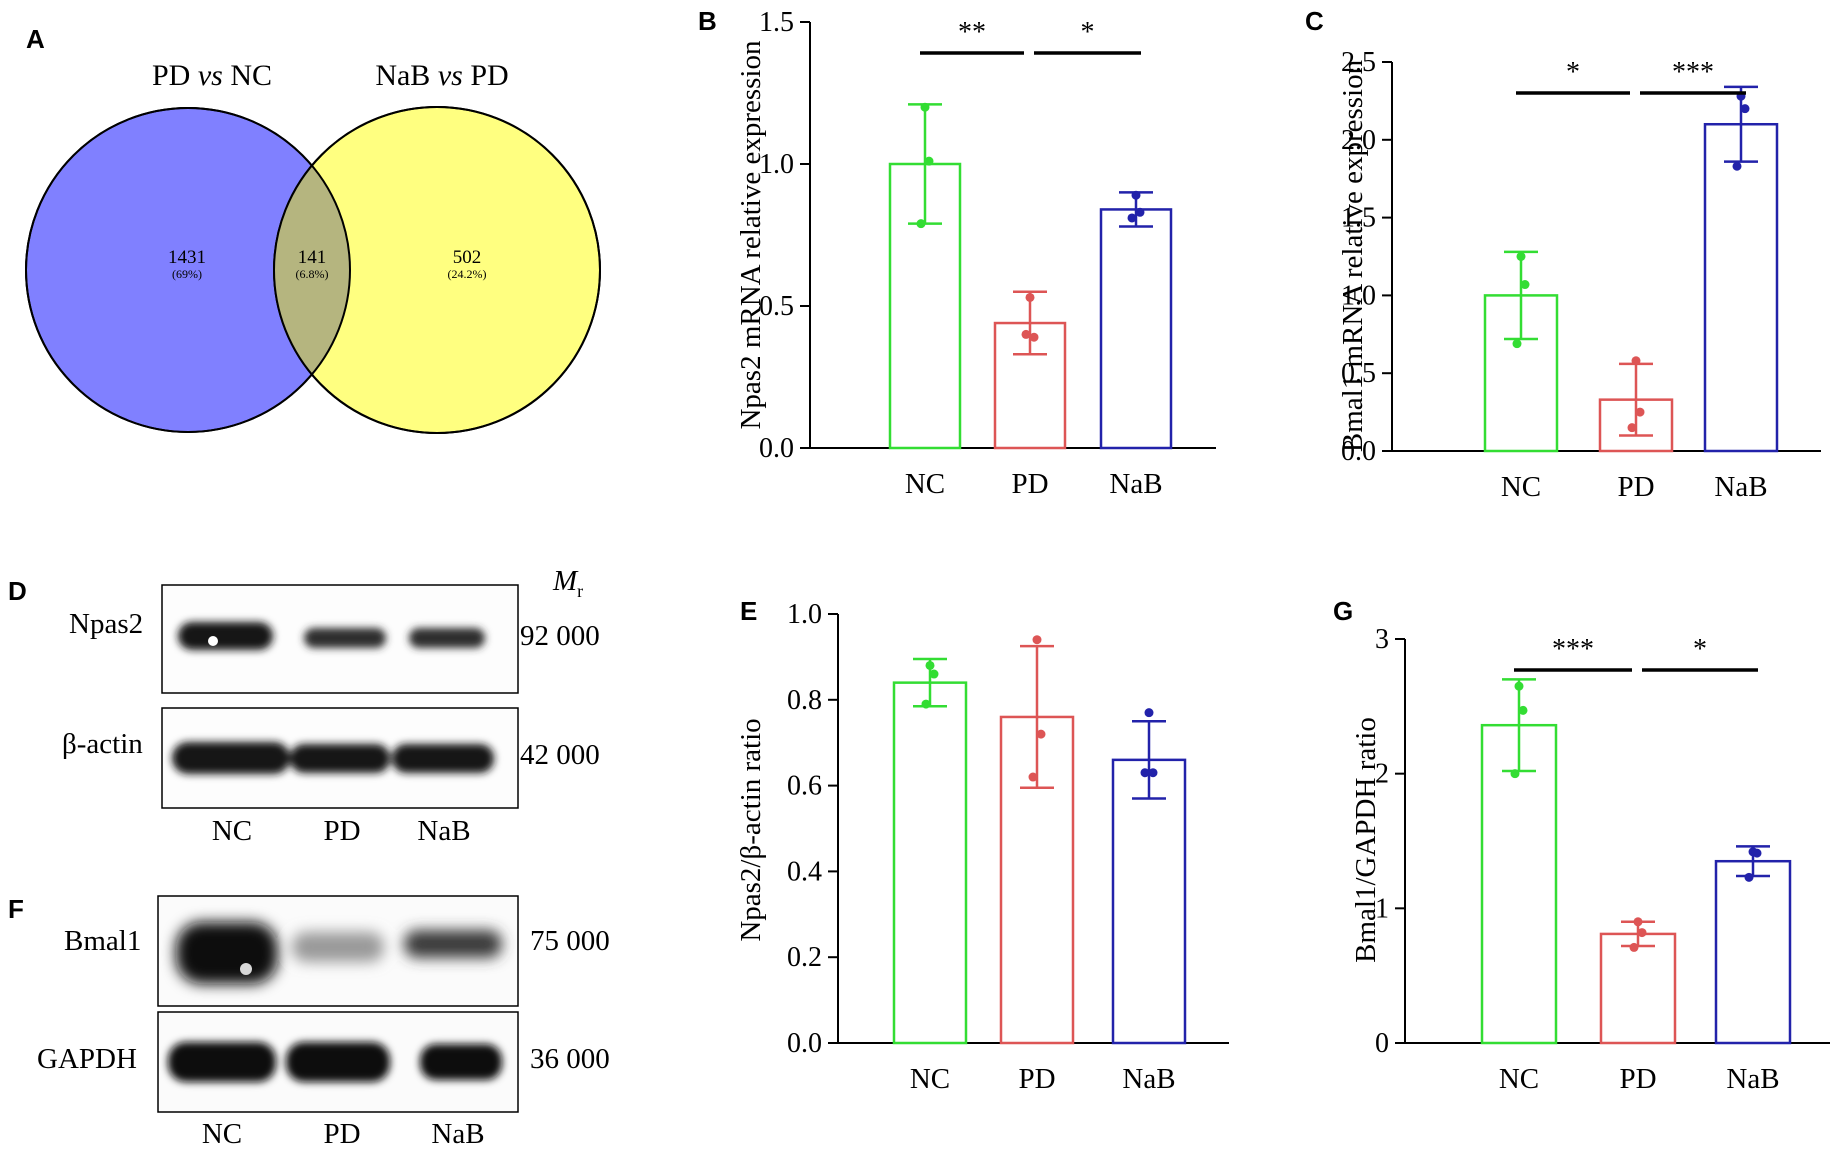 The image size is (1830, 1155). Describe the element at coordinates (102, 941) in the screenshot. I see `blot-label-bmal1: Bmal1` at that location.